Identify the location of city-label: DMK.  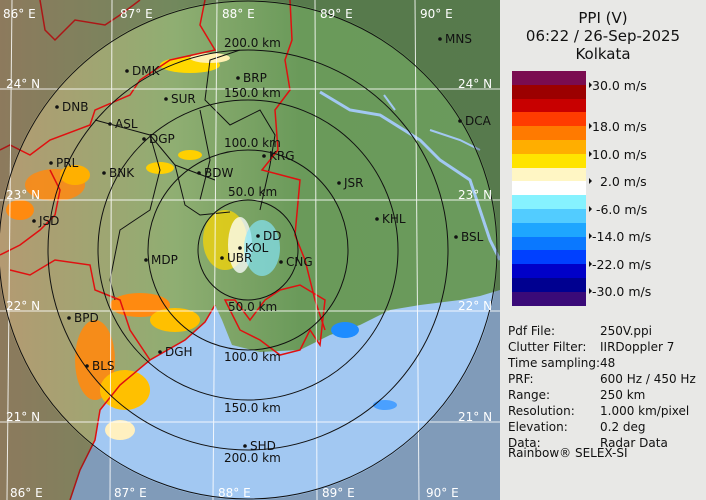
(146, 71).